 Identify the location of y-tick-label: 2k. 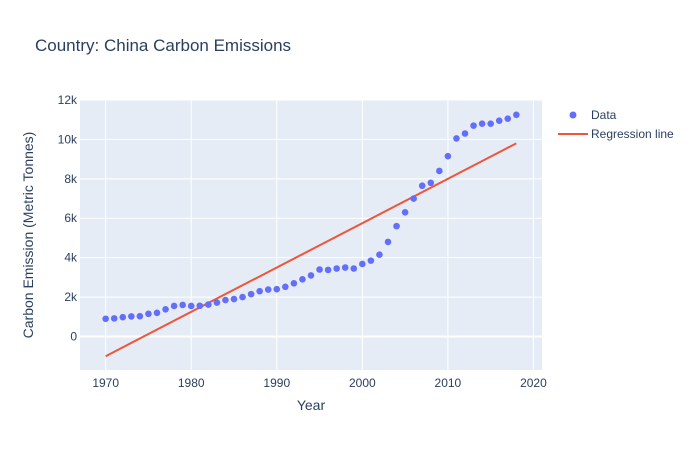
(71, 297).